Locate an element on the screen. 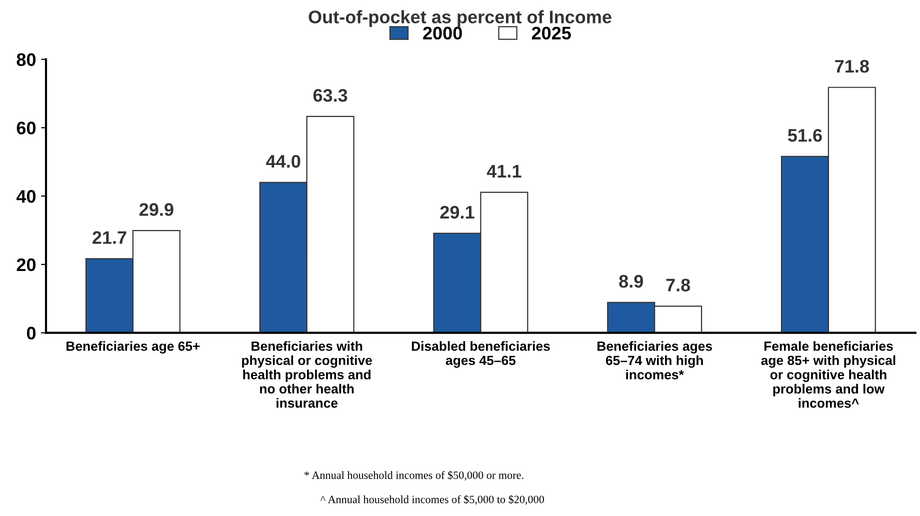  x-tick-label: Disabled beneficiaries ages 45–65 is located at coordinates (481, 354).